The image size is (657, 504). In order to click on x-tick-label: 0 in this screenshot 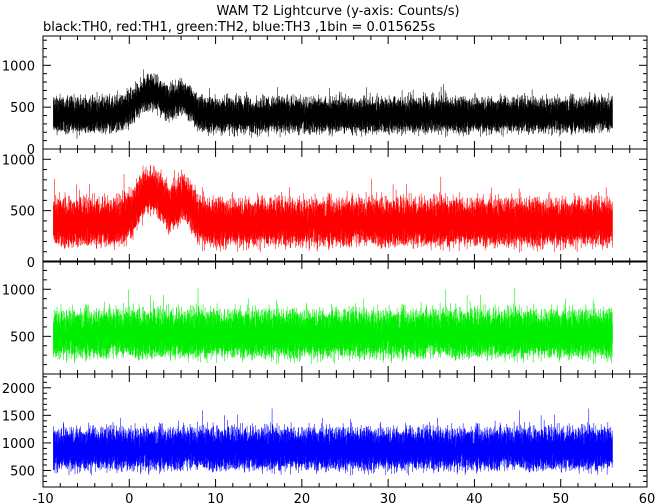, I will do `click(129, 498)`.